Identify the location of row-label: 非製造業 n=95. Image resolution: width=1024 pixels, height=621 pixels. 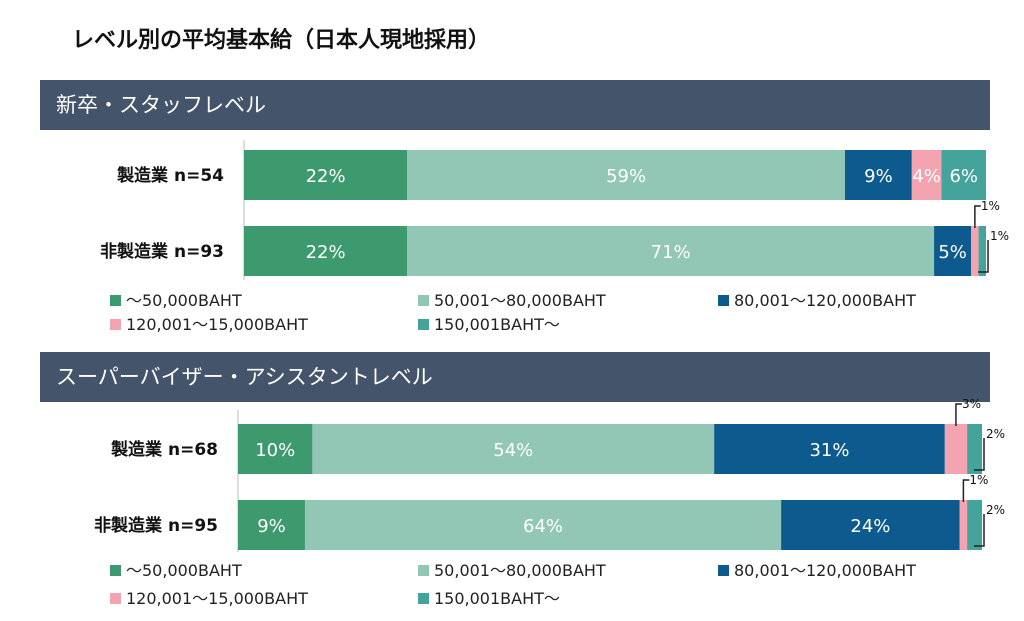
(156, 525).